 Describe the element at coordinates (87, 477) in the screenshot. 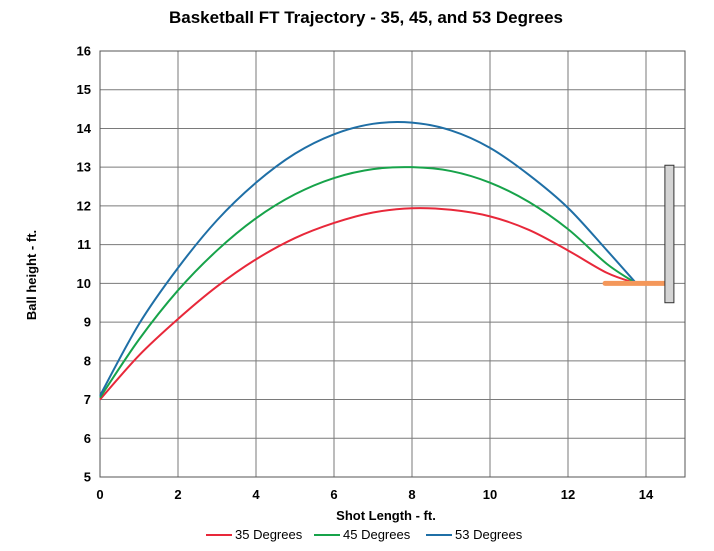

I see `y-tick-label: 5` at that location.